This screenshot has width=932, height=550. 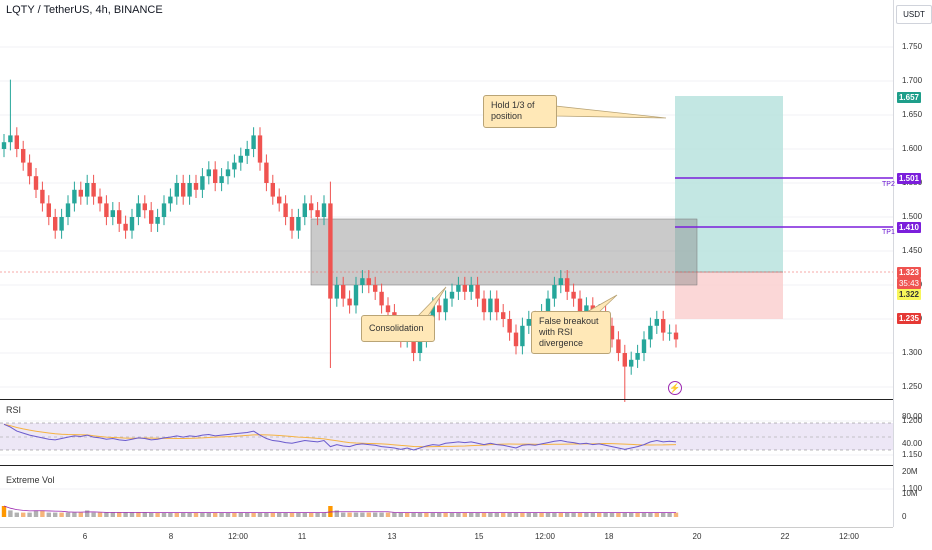 I want to click on consolidation-box, so click(x=504, y=252).